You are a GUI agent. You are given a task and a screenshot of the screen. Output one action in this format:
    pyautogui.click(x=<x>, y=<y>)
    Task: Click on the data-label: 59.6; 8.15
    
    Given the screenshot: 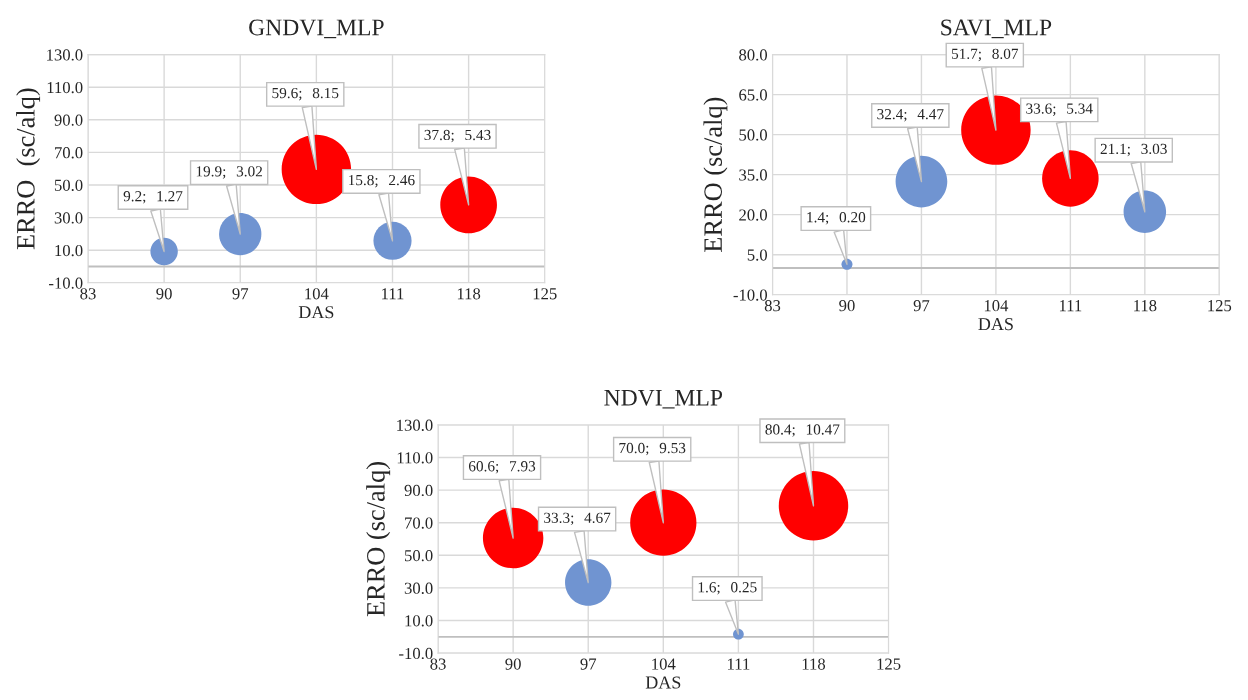 What is the action you would take?
    pyautogui.click(x=305, y=94)
    